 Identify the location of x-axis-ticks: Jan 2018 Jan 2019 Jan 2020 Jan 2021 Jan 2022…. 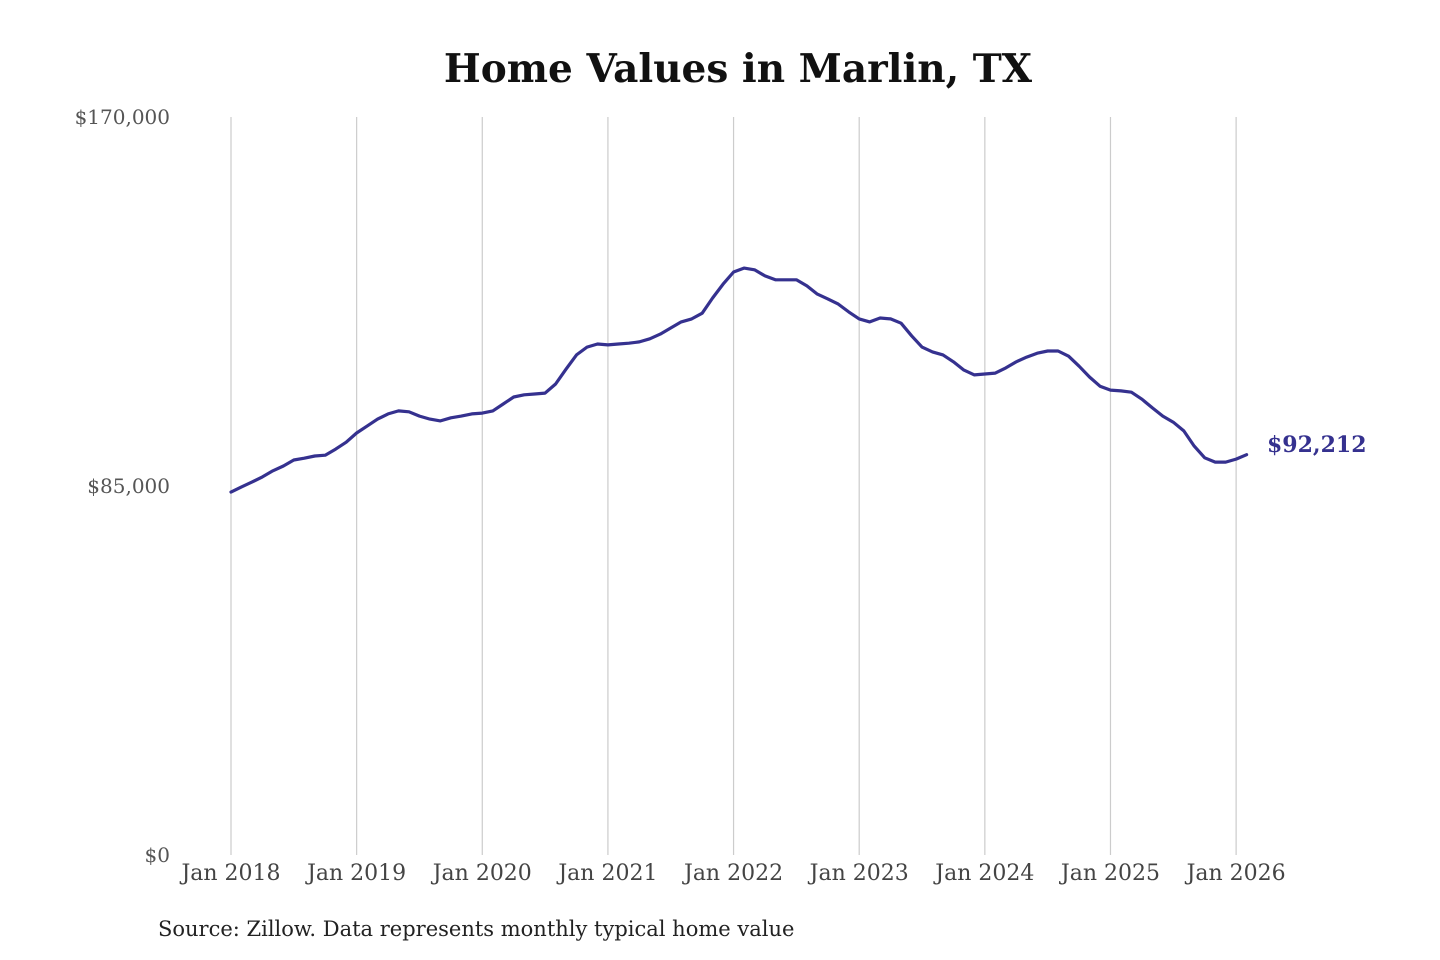
(732, 873).